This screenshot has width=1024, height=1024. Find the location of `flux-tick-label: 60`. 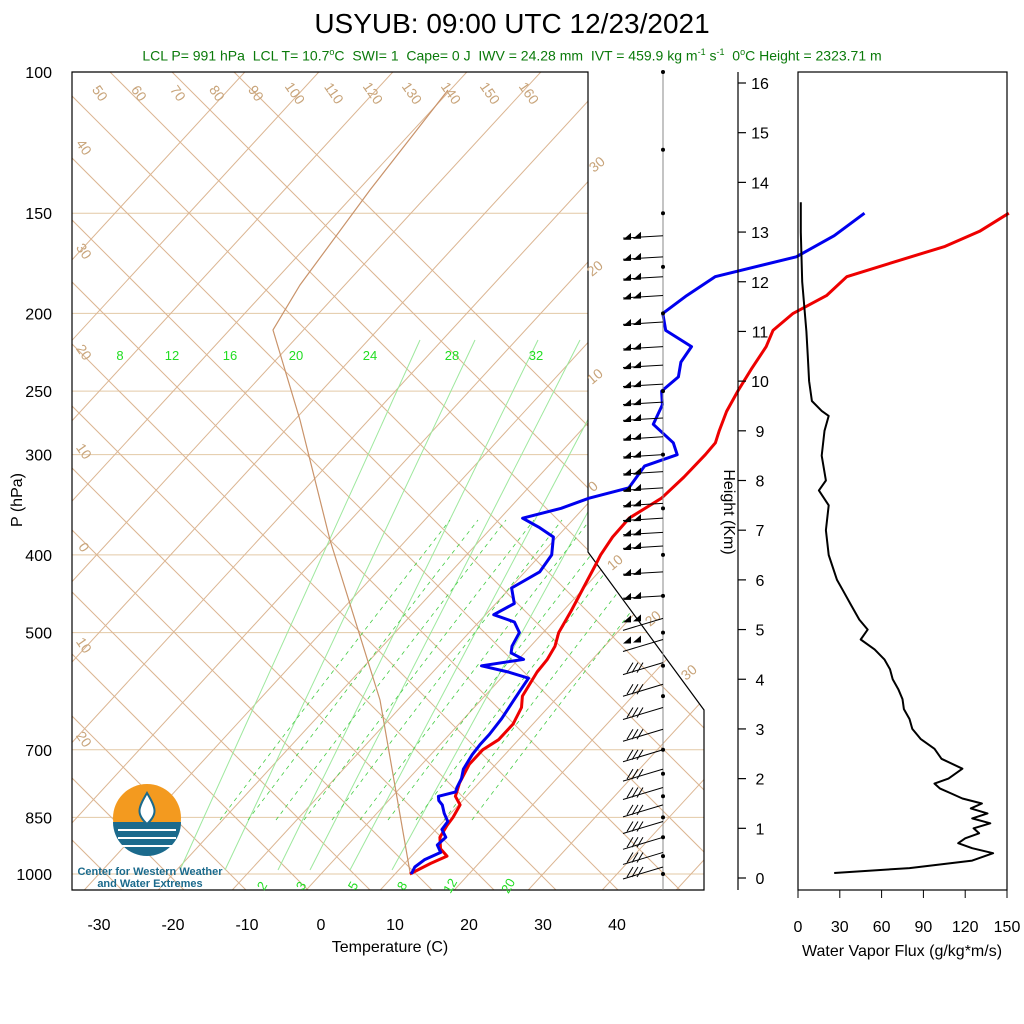

flux-tick-label: 60 is located at coordinates (882, 927).